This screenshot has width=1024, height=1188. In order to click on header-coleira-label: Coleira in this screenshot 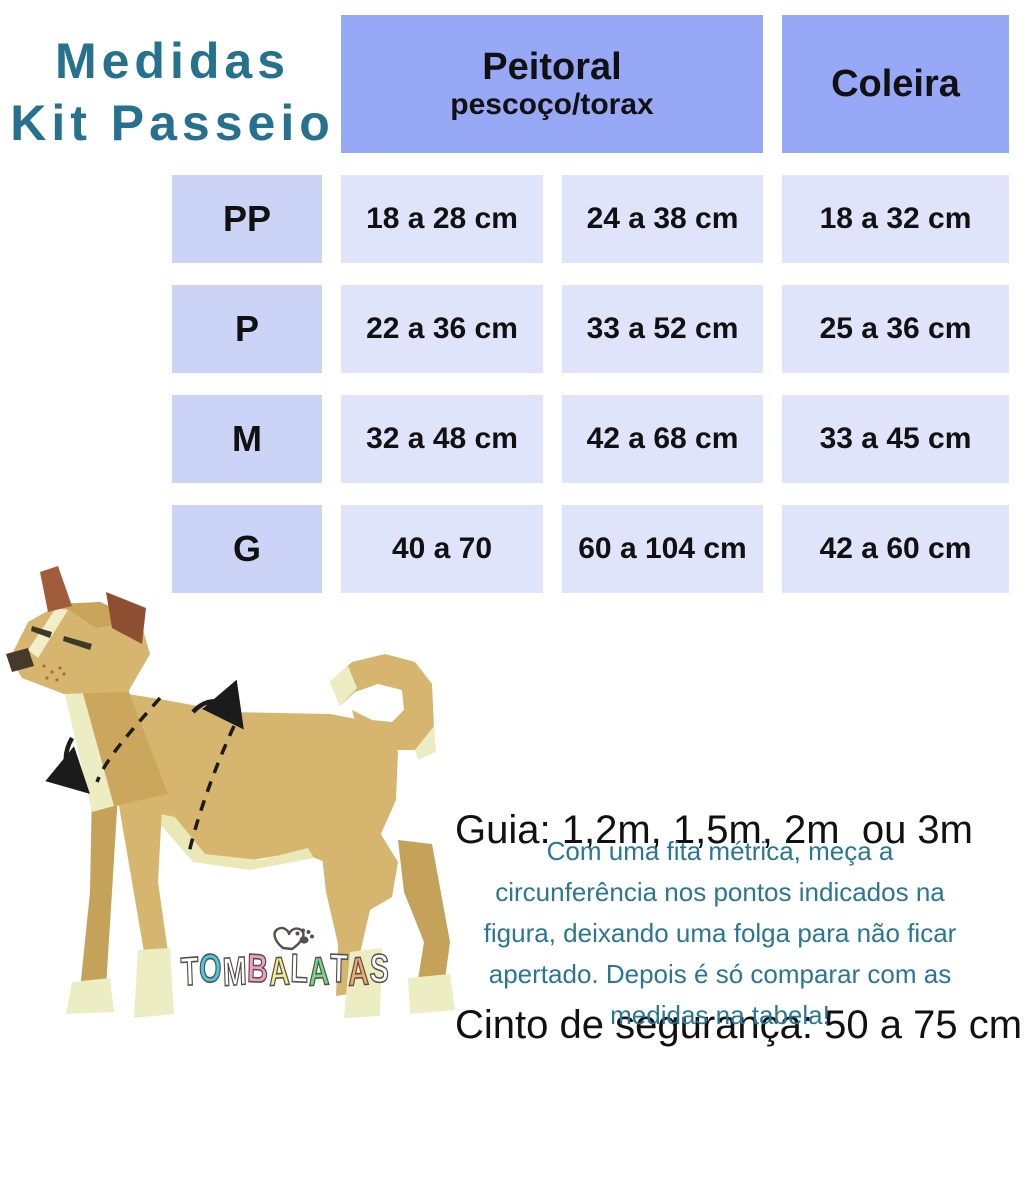, I will do `click(895, 84)`.